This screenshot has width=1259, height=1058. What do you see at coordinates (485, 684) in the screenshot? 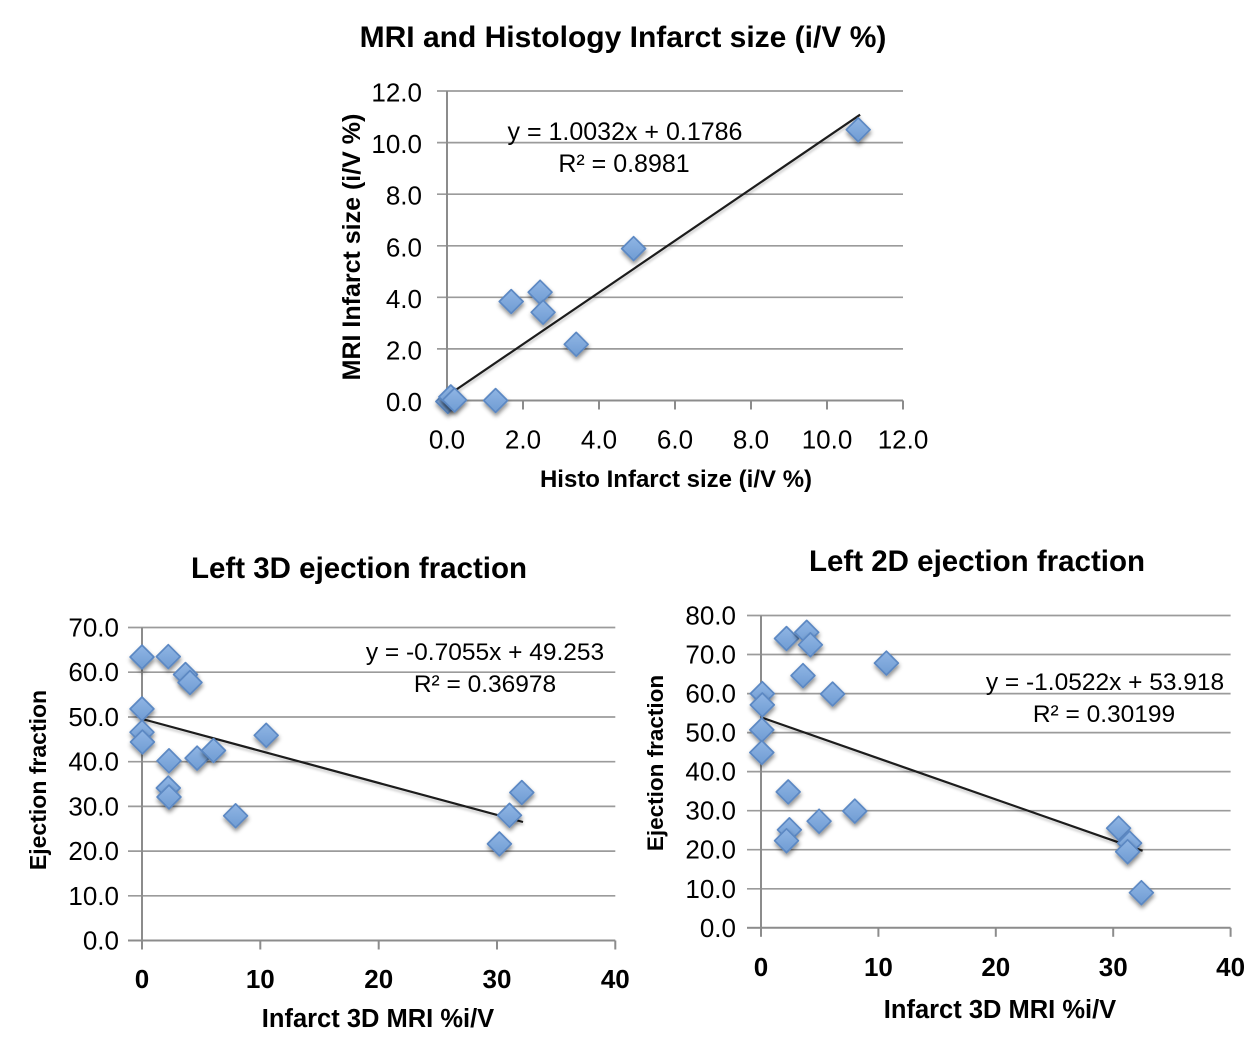
I see `svg-text: R² = 0.36978` at bounding box center [485, 684].